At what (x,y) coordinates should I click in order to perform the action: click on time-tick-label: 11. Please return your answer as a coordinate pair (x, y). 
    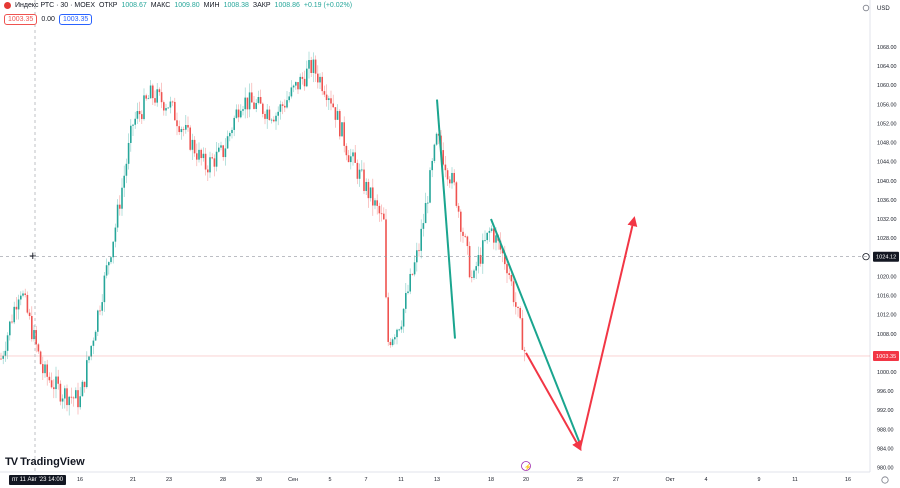
    Looking at the image, I should click on (795, 480).